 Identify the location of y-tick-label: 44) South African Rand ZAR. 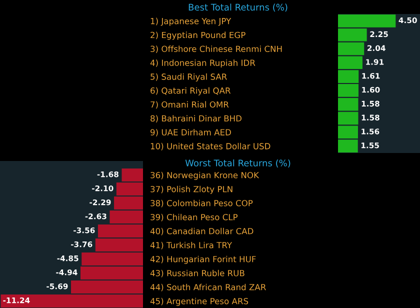
(208, 288).